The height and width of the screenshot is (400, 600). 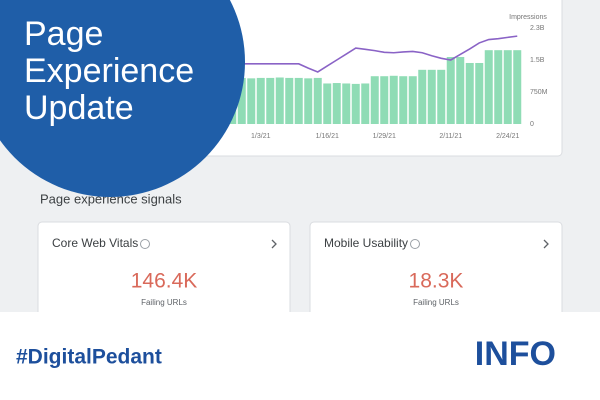 I want to click on y-tick-label: 750M, so click(x=539, y=92).